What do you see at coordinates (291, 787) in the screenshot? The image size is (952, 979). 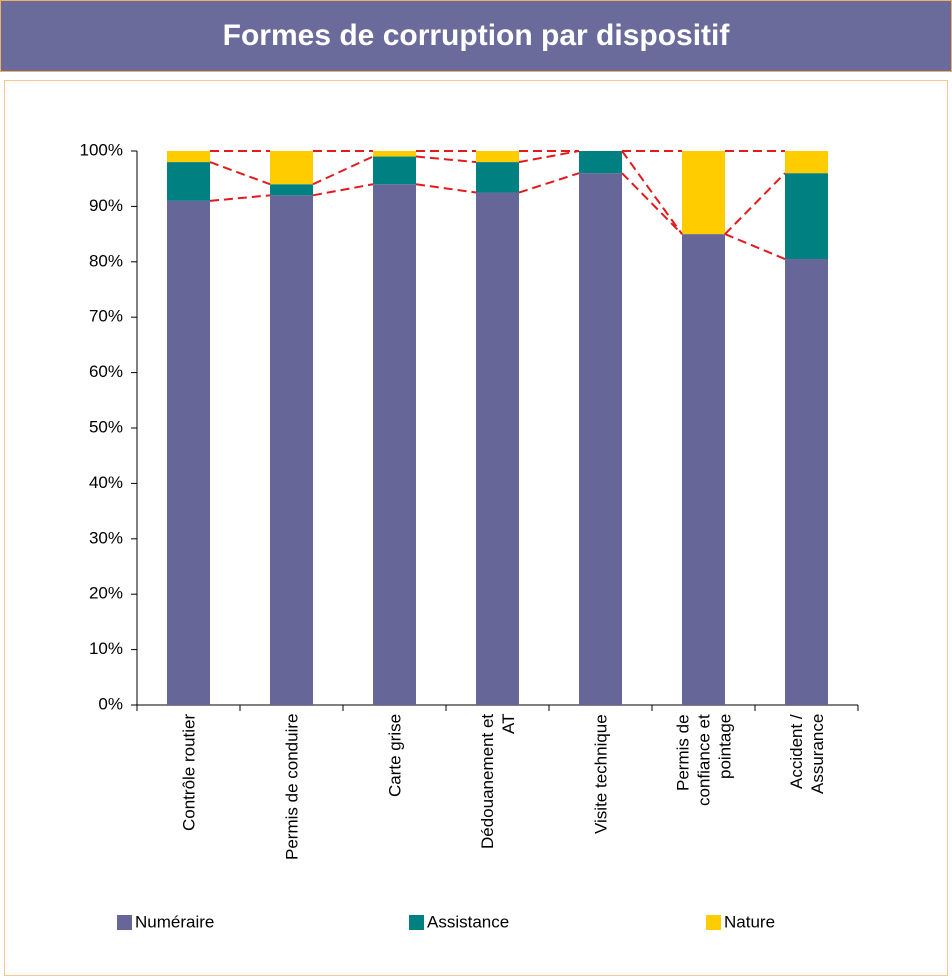 I see `x-tick-label: Permis de conduire` at bounding box center [291, 787].